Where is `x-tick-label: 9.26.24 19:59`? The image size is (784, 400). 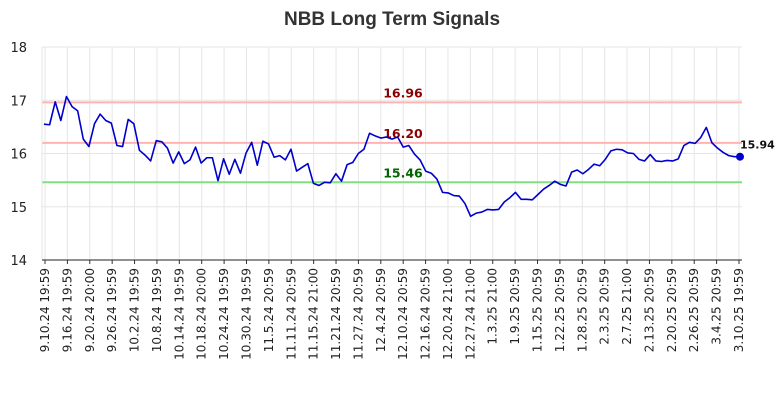 x-tick-label: 9.26.24 19:59 is located at coordinates (112, 310).